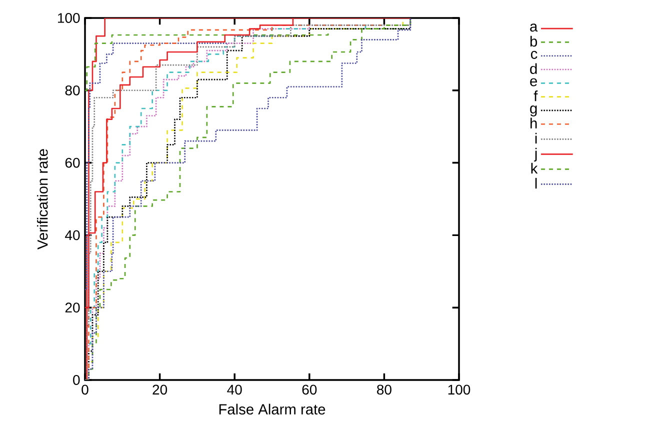 This screenshot has height=438, width=662. Describe the element at coordinates (536, 96) in the screenshot. I see `legend-label: f` at that location.